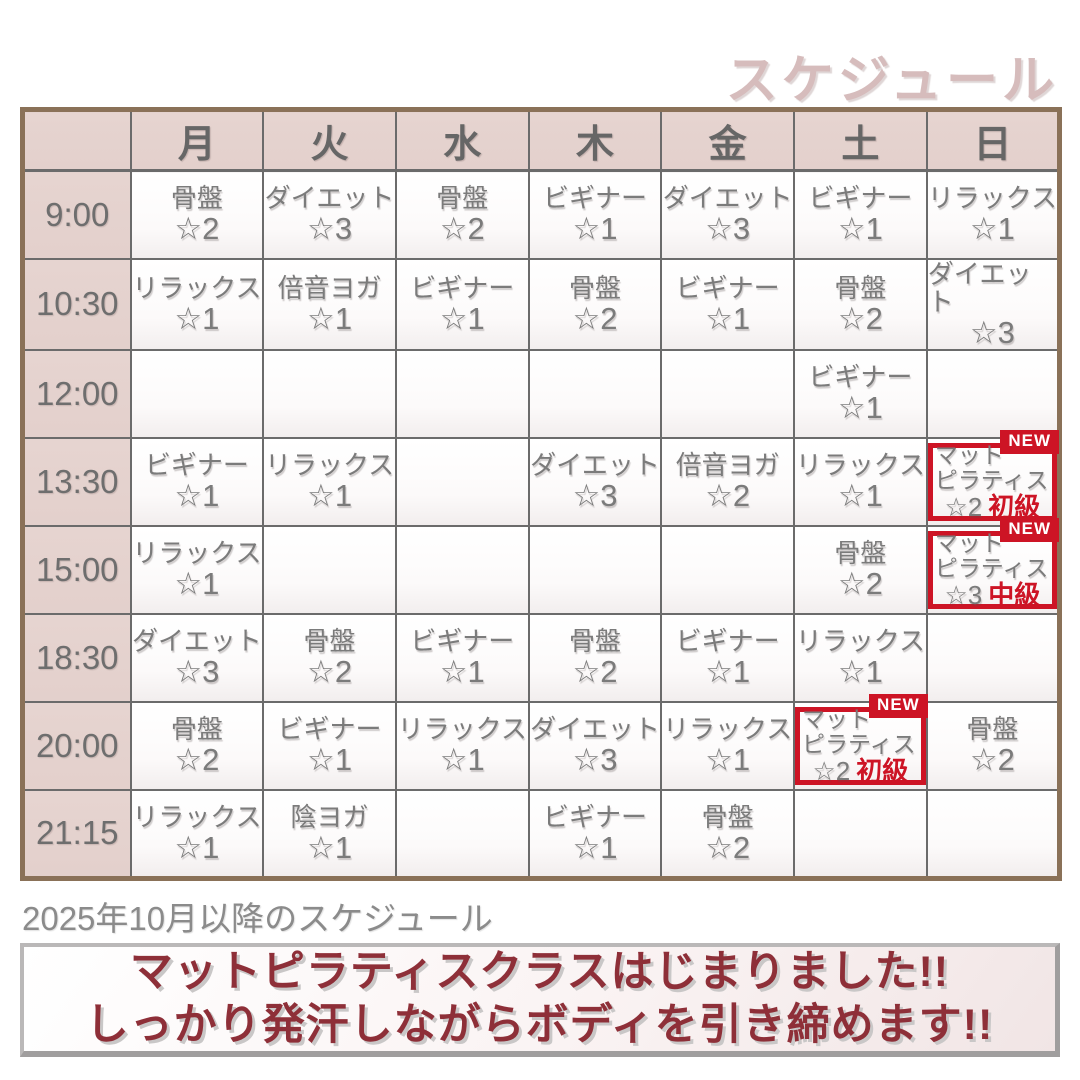  Describe the element at coordinates (462, 140) in the screenshot. I see `day-header: 水` at that location.